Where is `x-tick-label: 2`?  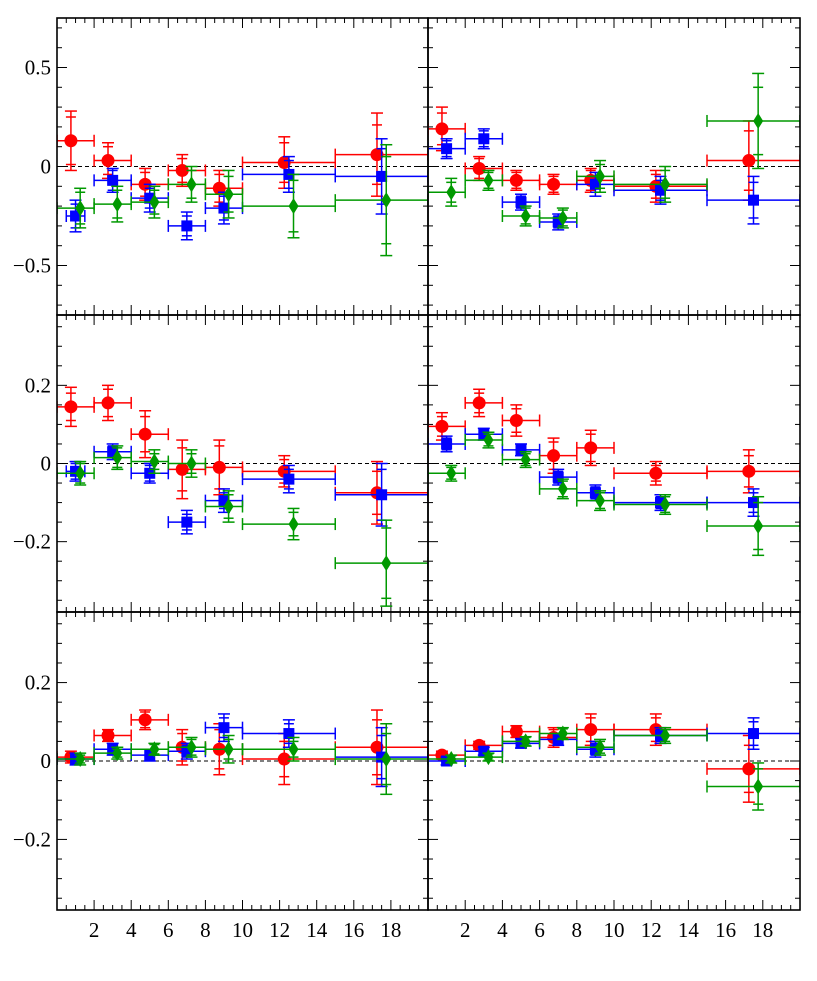 x-tick-label: 2 is located at coordinates (94, 930).